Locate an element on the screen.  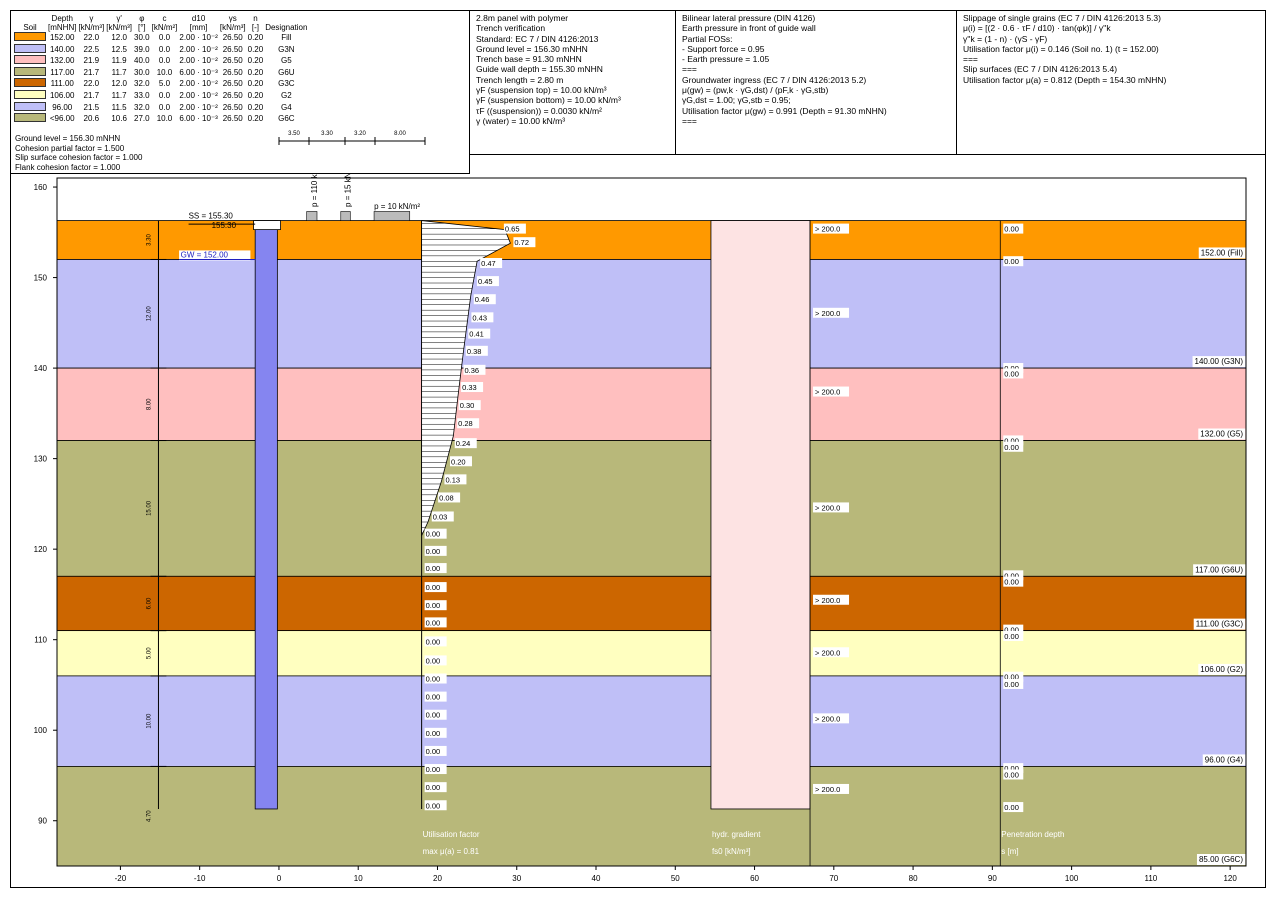
info-line: === is located at coordinates (689, 69).